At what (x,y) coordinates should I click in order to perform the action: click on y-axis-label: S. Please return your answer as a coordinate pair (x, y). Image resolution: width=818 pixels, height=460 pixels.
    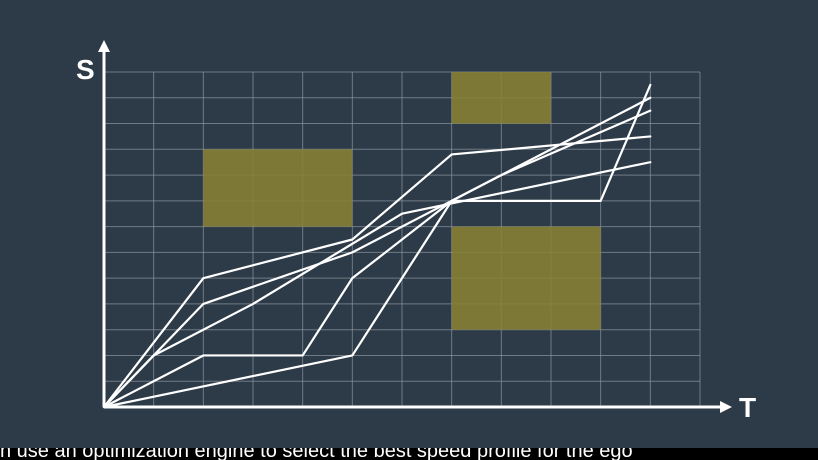
    Looking at the image, I should click on (85, 69).